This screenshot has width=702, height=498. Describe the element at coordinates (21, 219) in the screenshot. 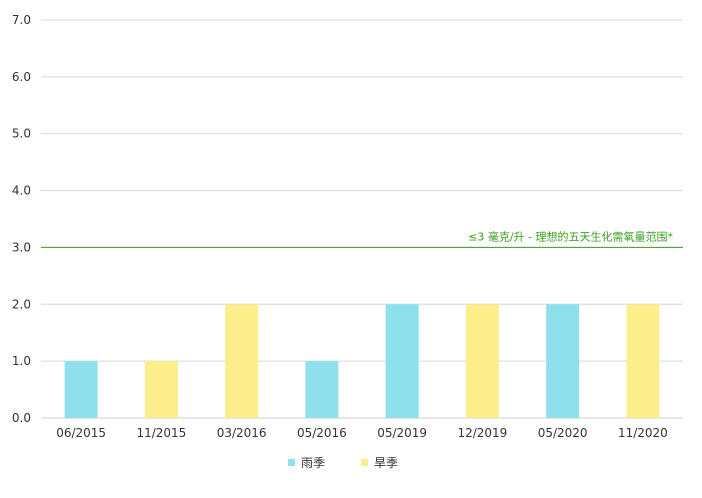

I see `y-axis-ticks: 0.0 1.0 2.0 3.0 4.0 5.0 6.0 7.0` at that location.